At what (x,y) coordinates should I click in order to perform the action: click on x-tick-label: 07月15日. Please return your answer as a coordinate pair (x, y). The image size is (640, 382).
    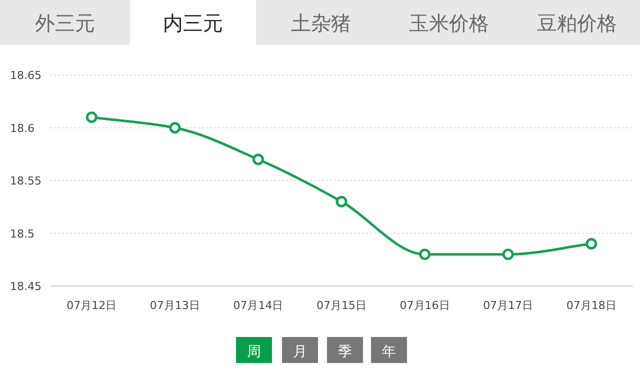
    Looking at the image, I should click on (341, 305).